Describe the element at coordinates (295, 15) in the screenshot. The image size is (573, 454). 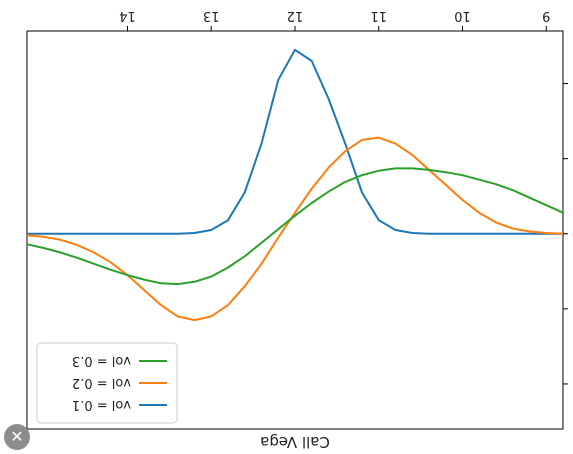
I see `x-tick-label: 12` at that location.